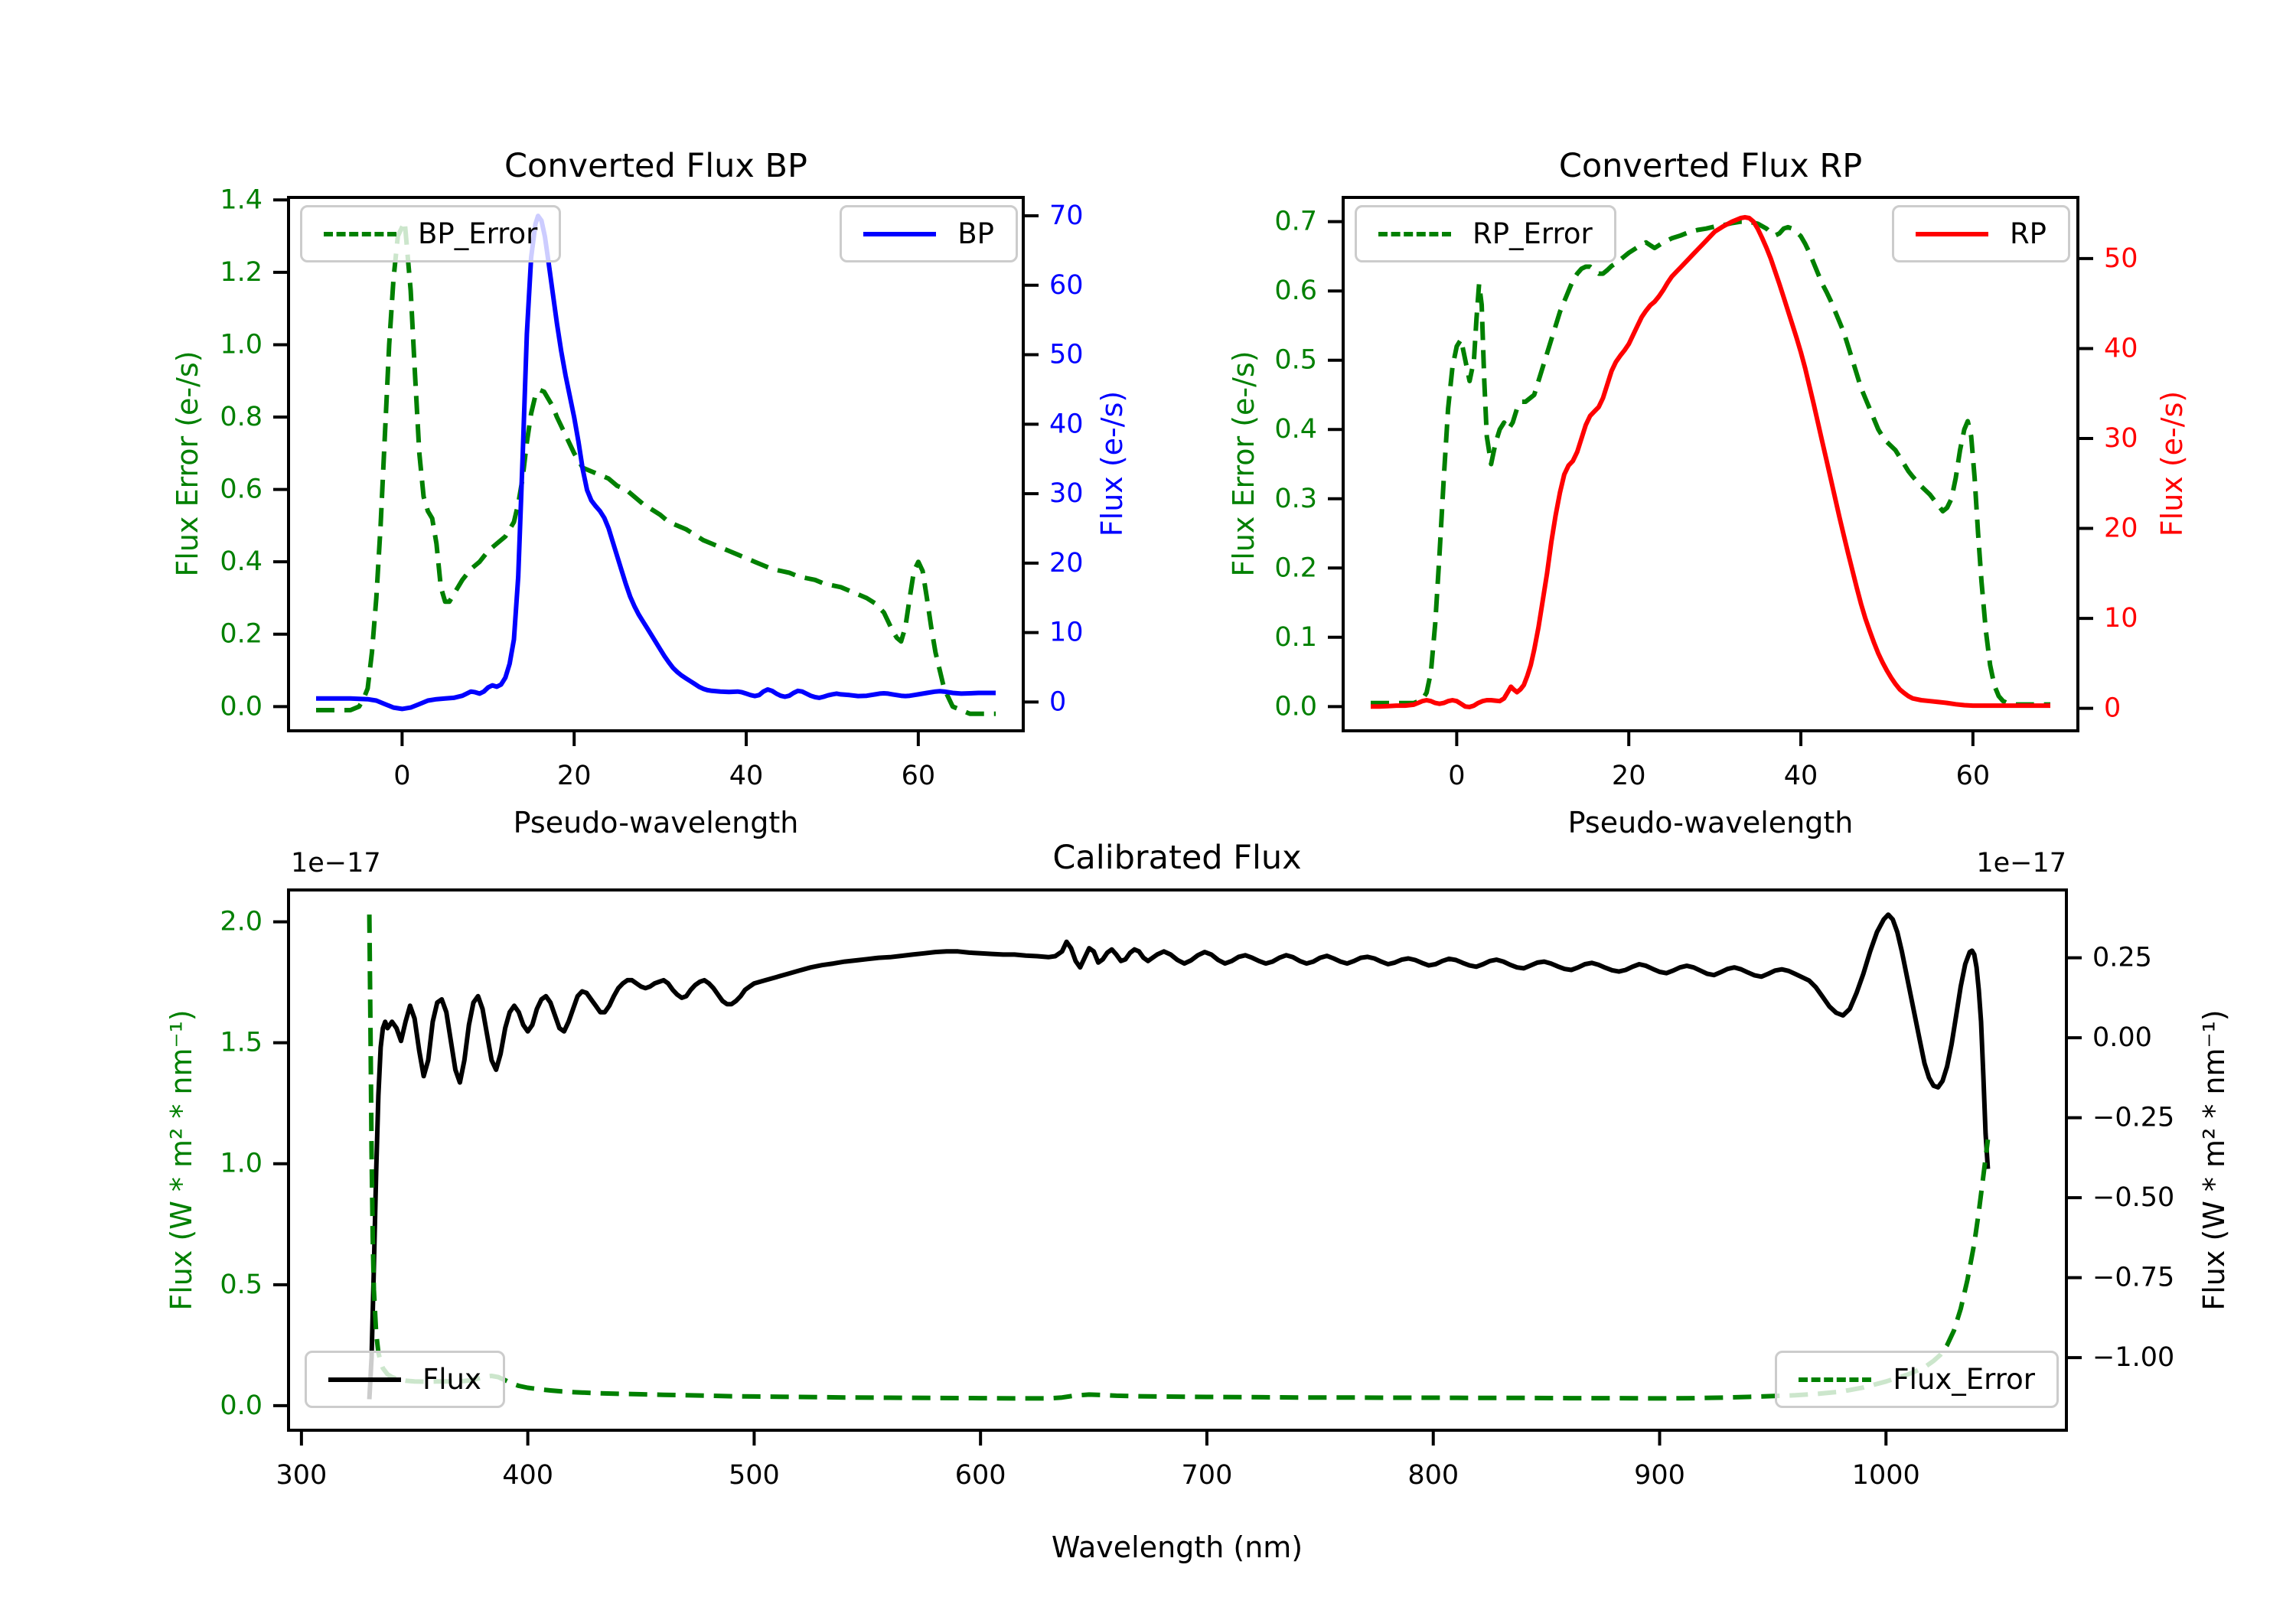 This screenshot has height=1607, width=2296. I want to click on legend-flux: Flux, so click(405, 1379).